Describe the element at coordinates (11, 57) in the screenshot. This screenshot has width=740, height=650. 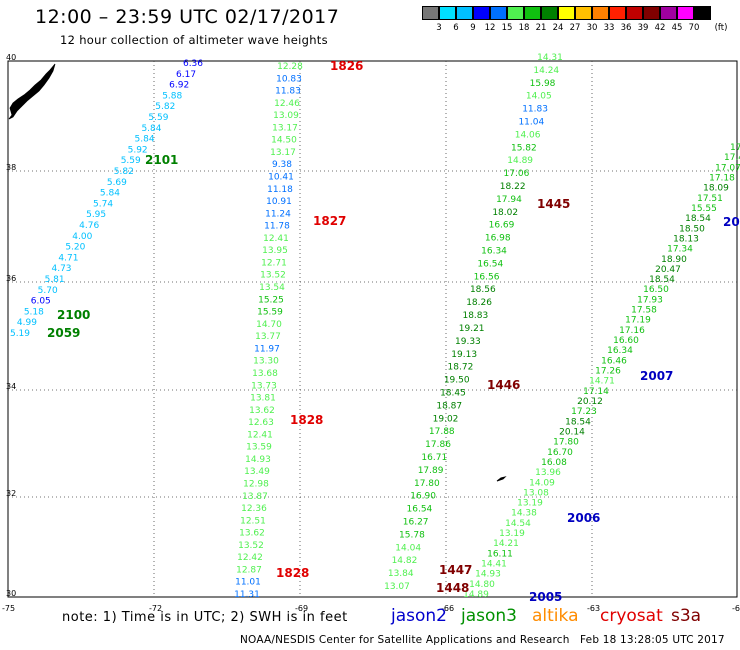
I see `lat-label: 40` at that location.